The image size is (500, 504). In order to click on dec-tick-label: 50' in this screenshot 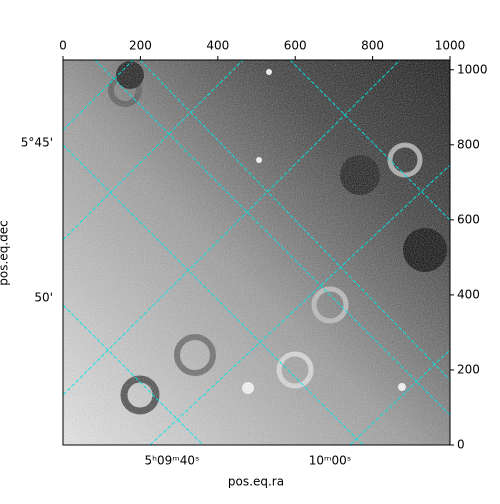, I will do `click(43, 298)`.